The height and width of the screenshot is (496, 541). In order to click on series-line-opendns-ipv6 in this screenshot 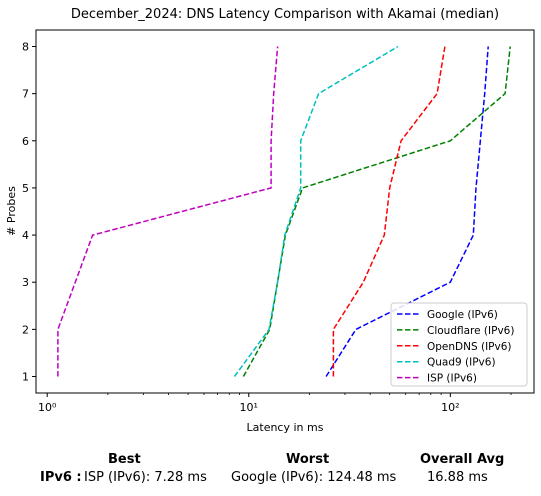, I will do `click(389, 211)`.